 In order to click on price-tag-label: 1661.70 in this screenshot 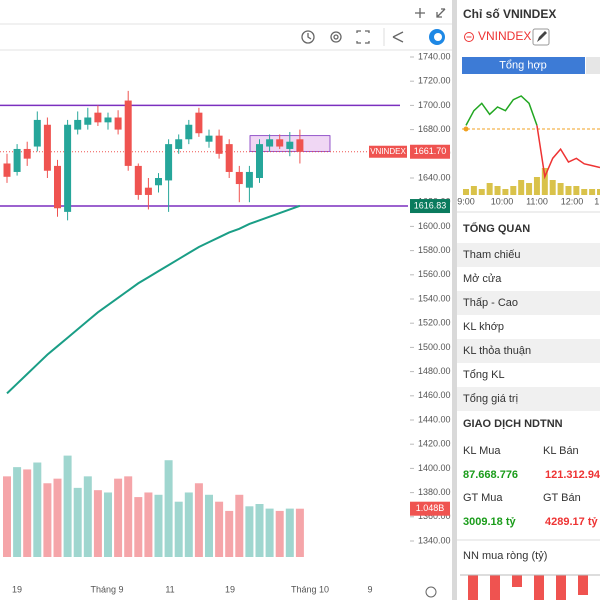, I will do `click(430, 151)`.